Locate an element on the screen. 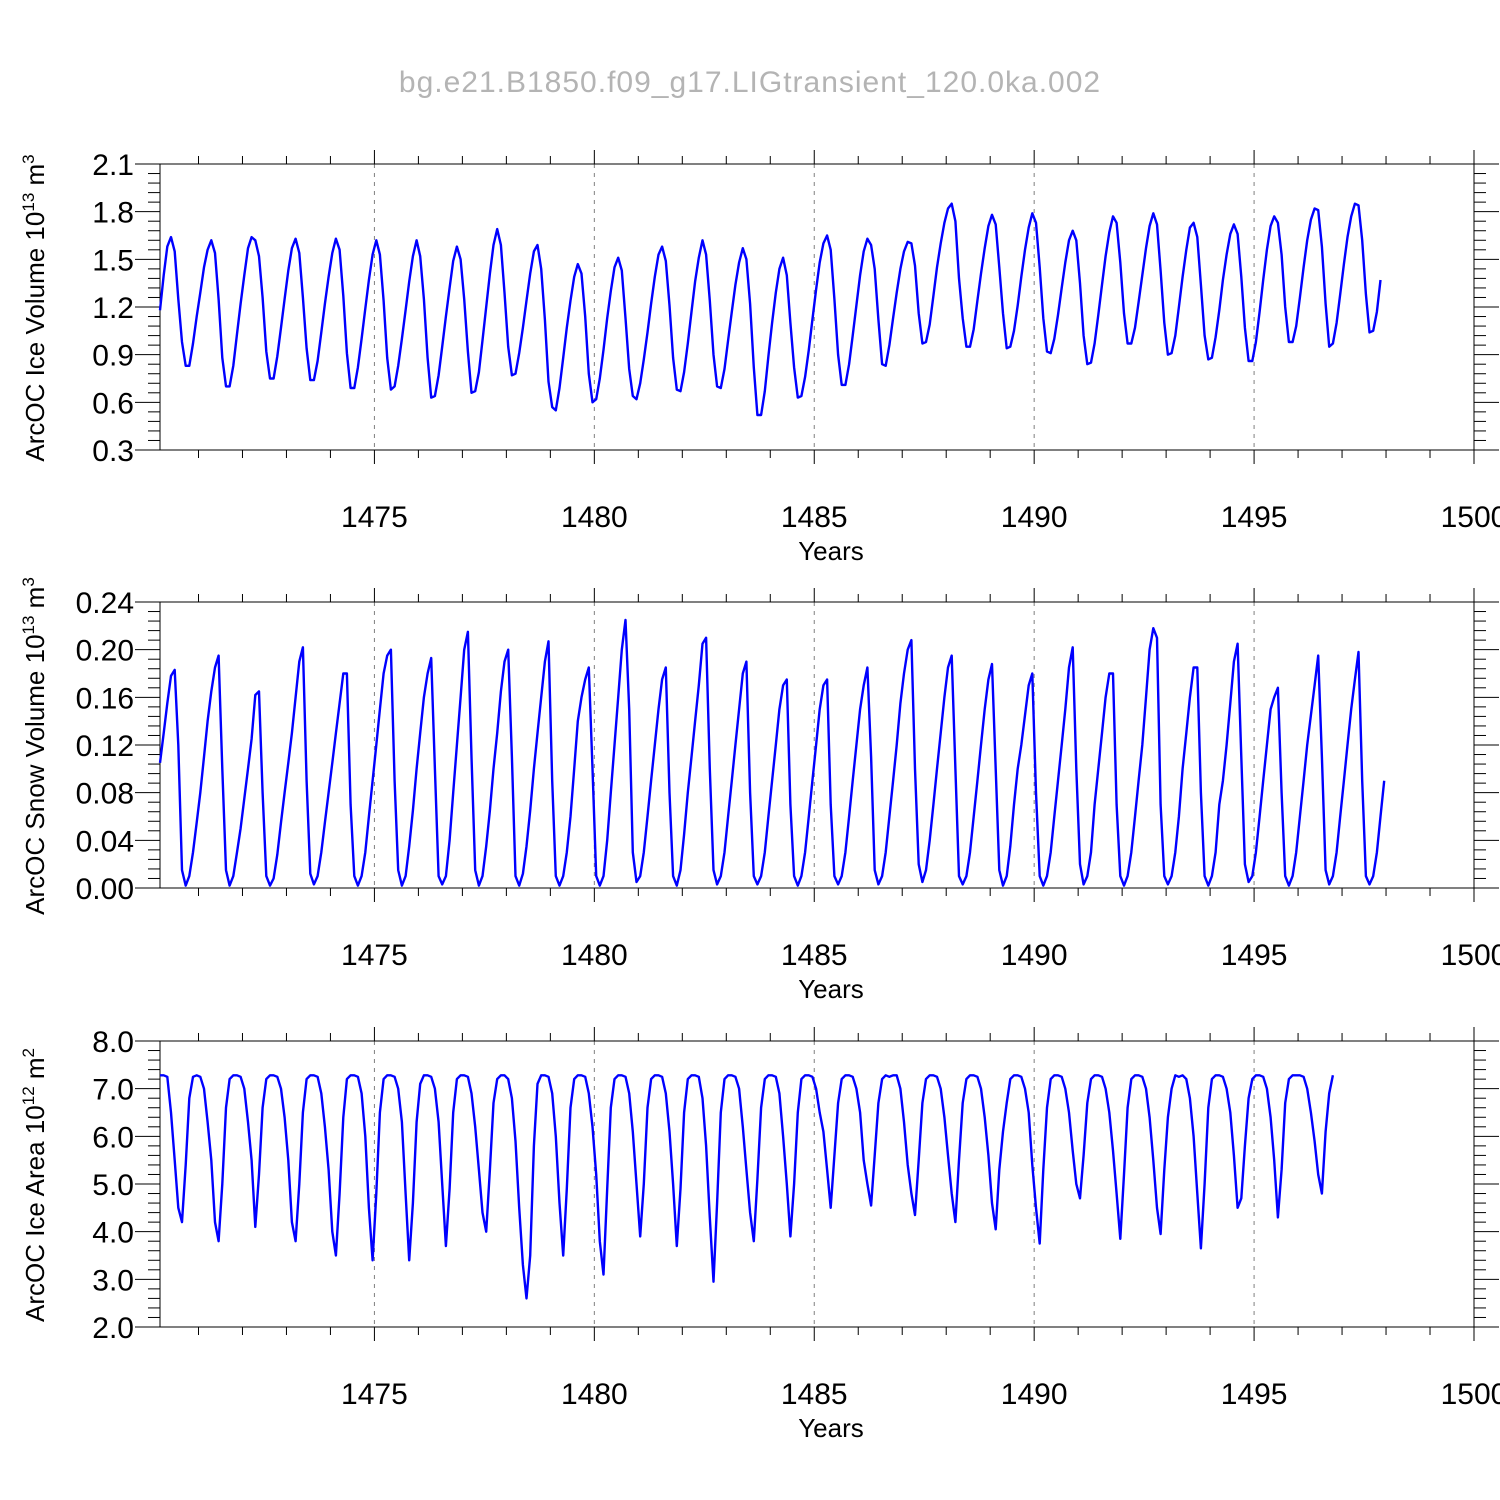  y-tick-label: 3.0 is located at coordinates (113, 1280).